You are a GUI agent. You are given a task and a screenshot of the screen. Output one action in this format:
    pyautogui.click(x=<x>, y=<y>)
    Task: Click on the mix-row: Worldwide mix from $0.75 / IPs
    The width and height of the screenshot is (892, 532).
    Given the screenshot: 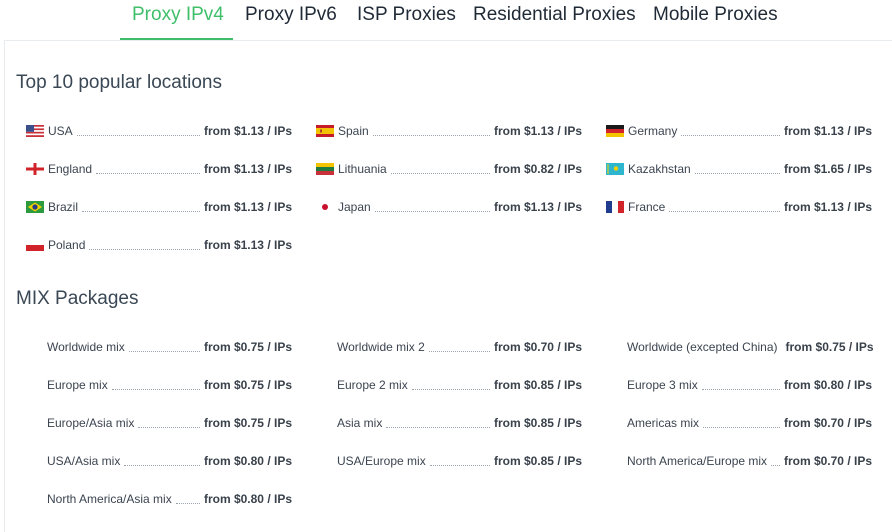 What is the action you would take?
    pyautogui.click(x=169, y=347)
    